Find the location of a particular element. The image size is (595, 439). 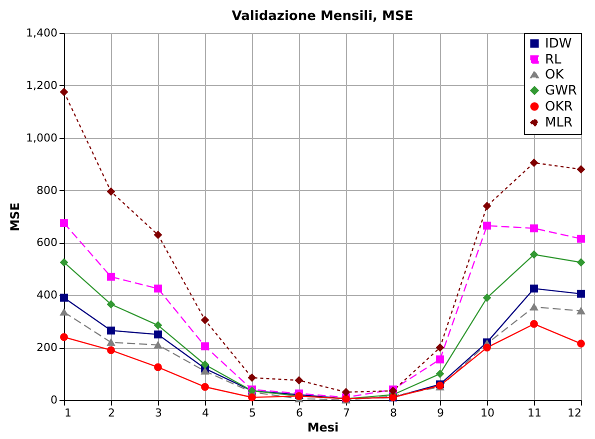

legend-label: IDW is located at coordinates (558, 44).